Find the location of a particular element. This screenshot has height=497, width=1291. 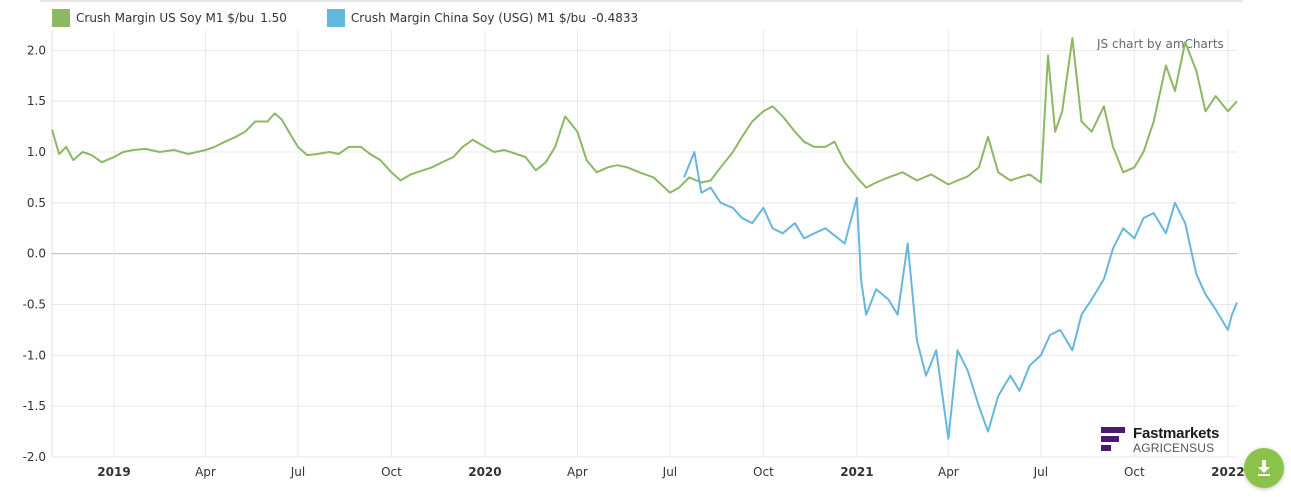

fastmarkets-logo: Fastmarkets AGRICENSUS is located at coordinates (1171, 441).